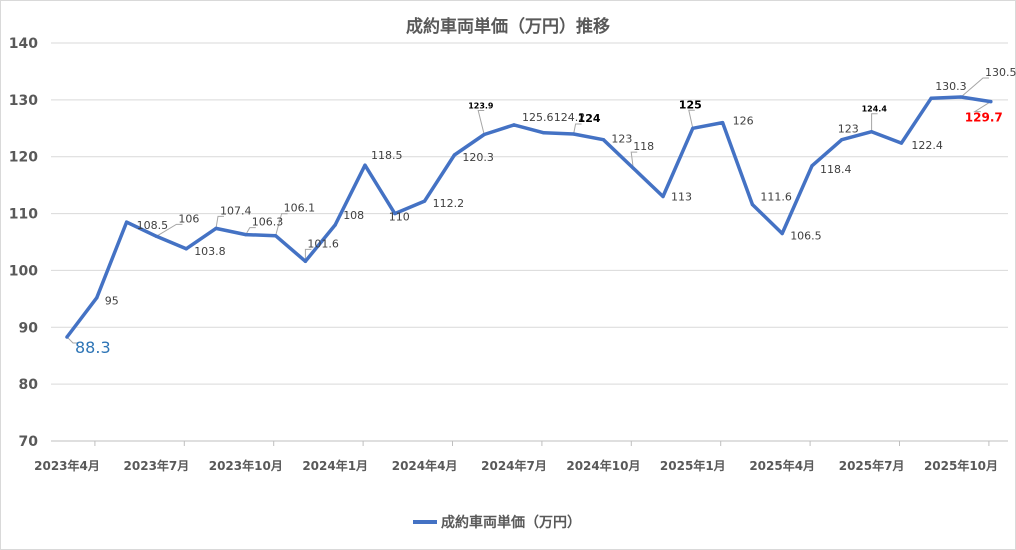  What do you see at coordinates (67, 465) in the screenshot?
I see `x-tick-label: 2023年4月` at bounding box center [67, 465].